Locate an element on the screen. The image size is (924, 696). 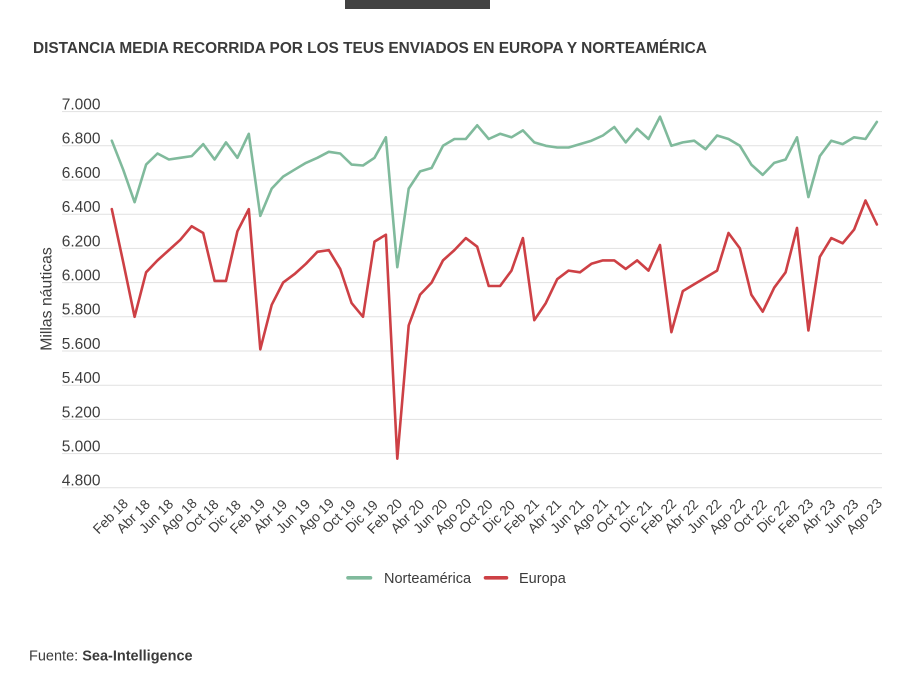
svg-text: 6.200 is located at coordinates (81, 241).